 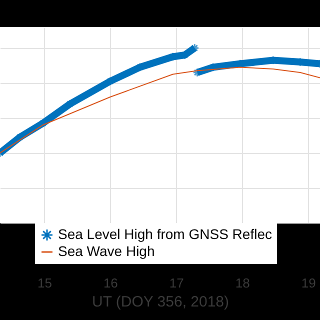 I want to click on legend-label: Sea Wave High, so click(x=106, y=251).